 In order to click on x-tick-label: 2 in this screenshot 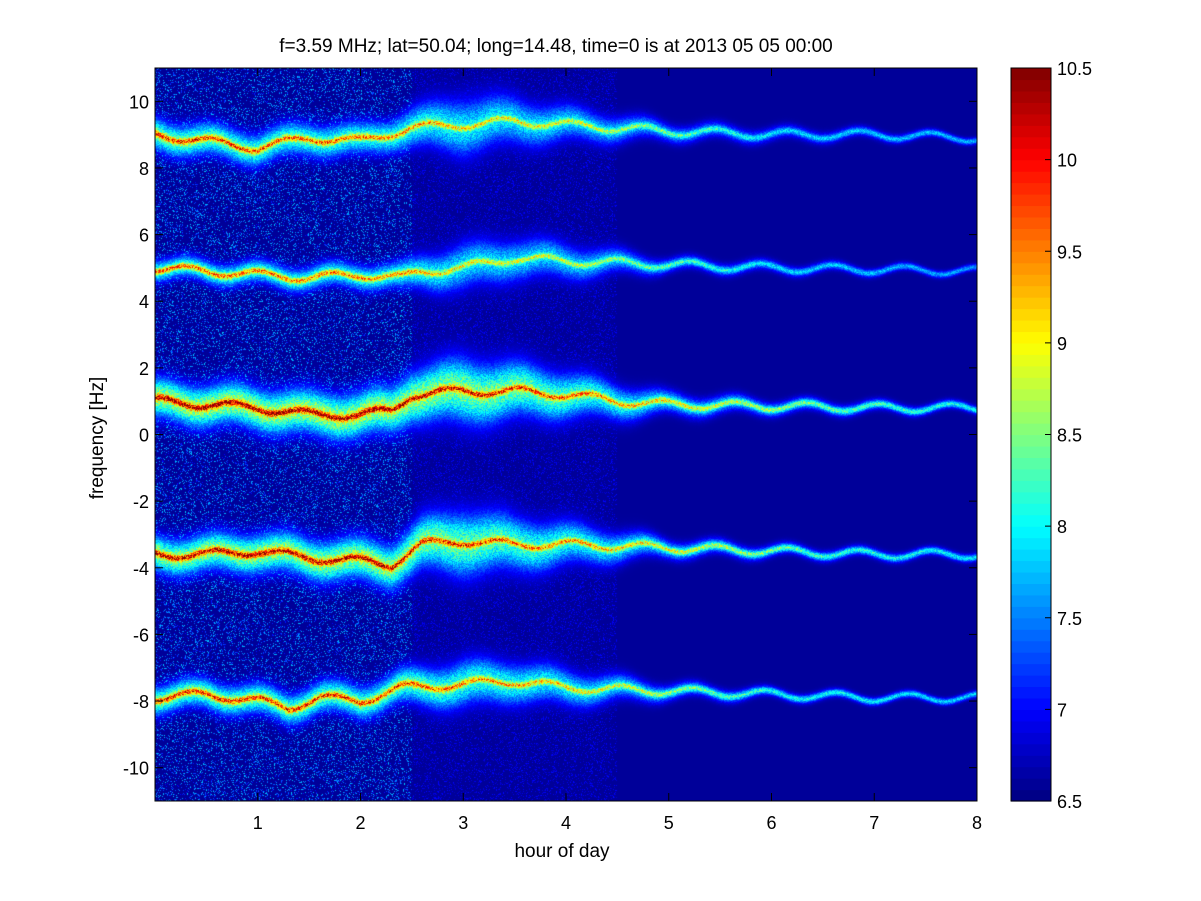, I will do `click(360, 823)`.